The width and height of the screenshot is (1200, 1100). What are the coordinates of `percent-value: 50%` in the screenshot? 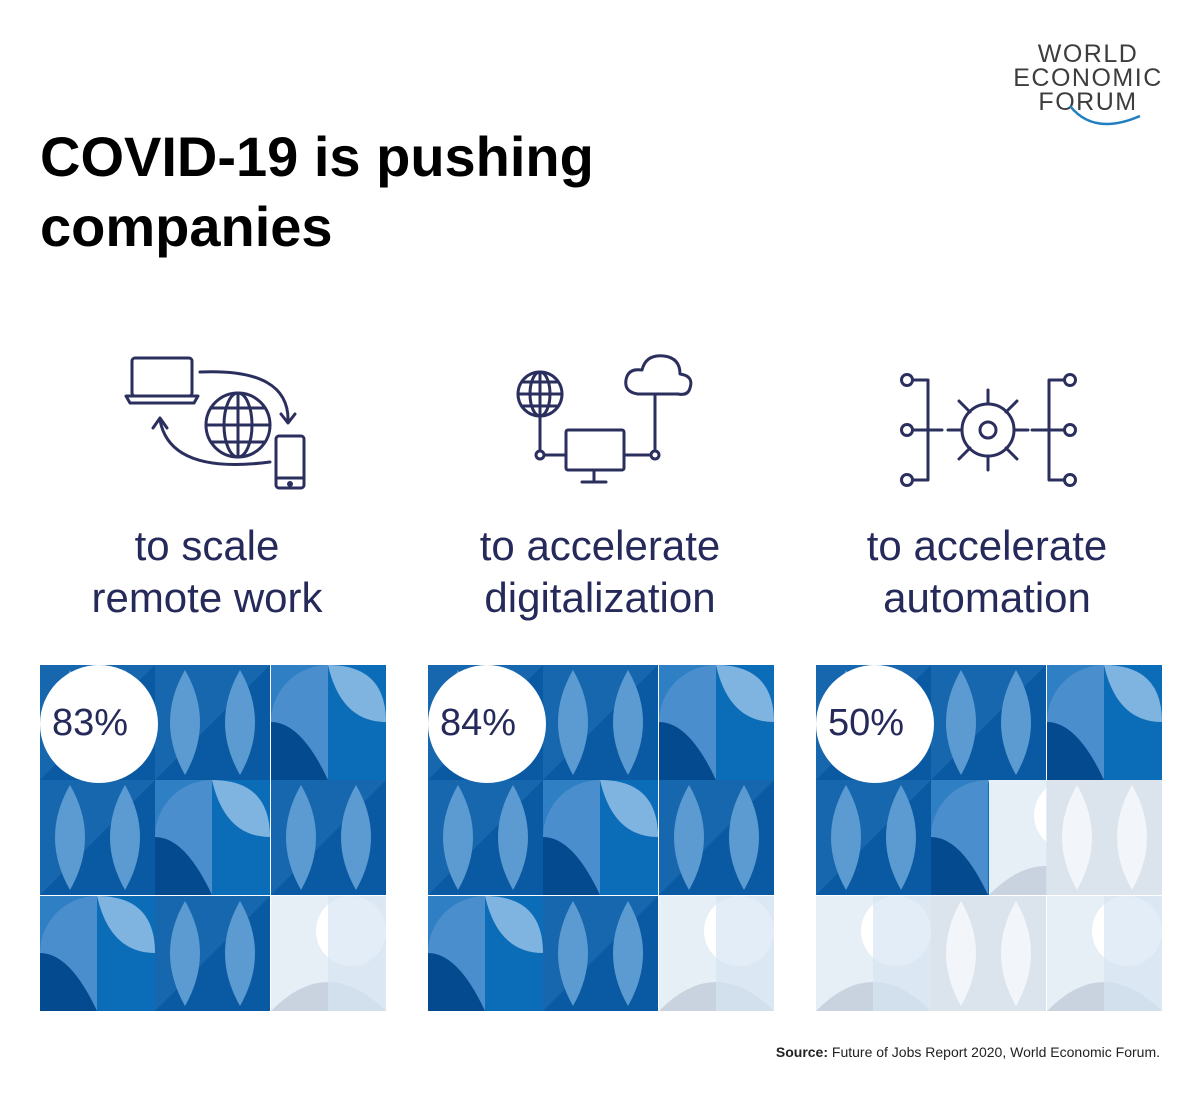 It's located at (866, 723).